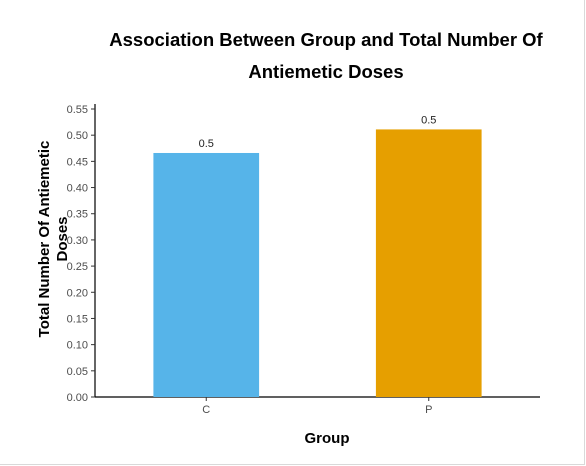 This screenshot has height=466, width=586. Describe the element at coordinates (44, 239) in the screenshot. I see `y-axis-title-line-1: Total Number Of Antiemetic` at that location.